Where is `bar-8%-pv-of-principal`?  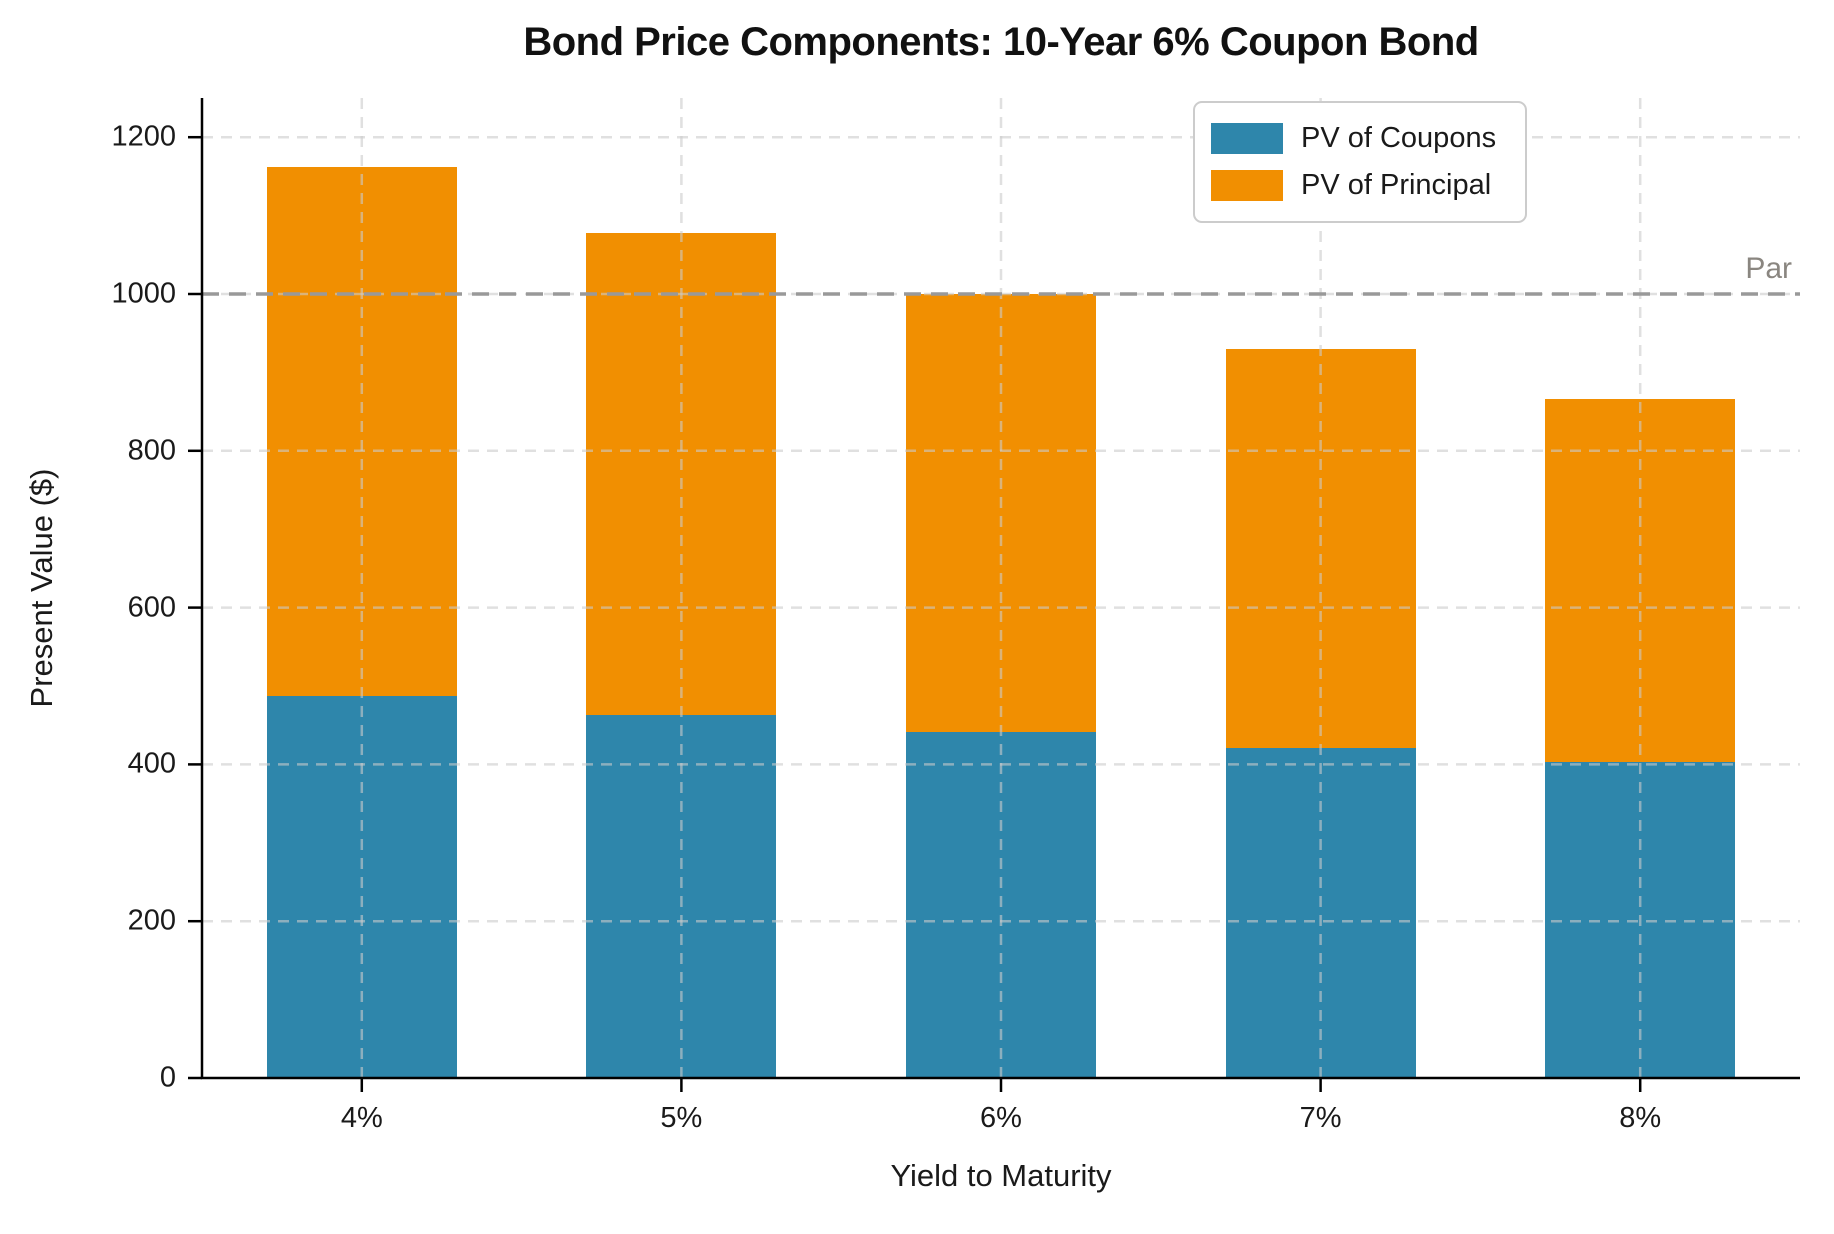 bar-8%-pv-of-principal is located at coordinates (1640, 581).